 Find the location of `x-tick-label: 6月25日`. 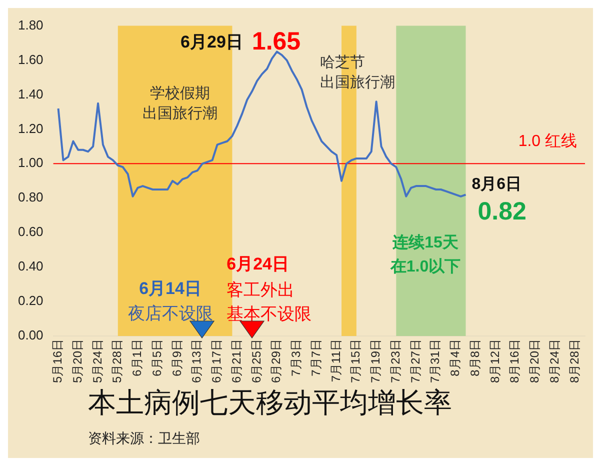

x-tick-label: 6月25日 is located at coordinates (256, 361).